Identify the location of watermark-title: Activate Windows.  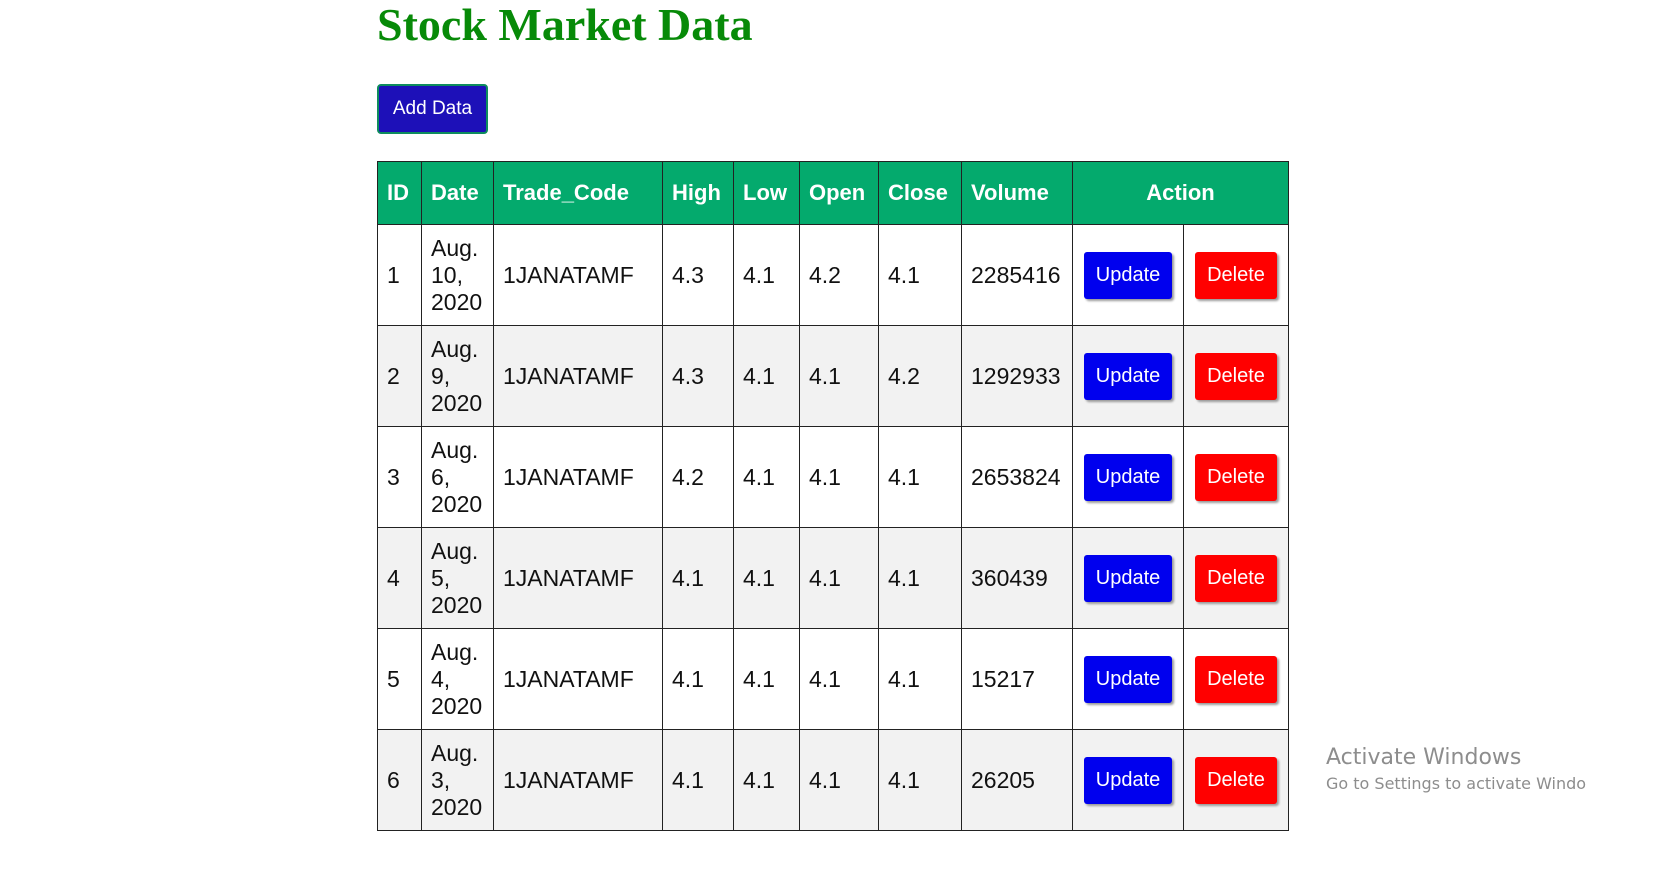
(1424, 757).